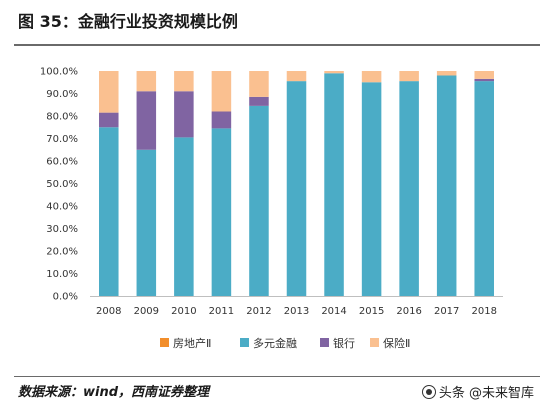 This screenshot has height=411, width=554. I want to click on legend-label: 多元金融, so click(275, 343).